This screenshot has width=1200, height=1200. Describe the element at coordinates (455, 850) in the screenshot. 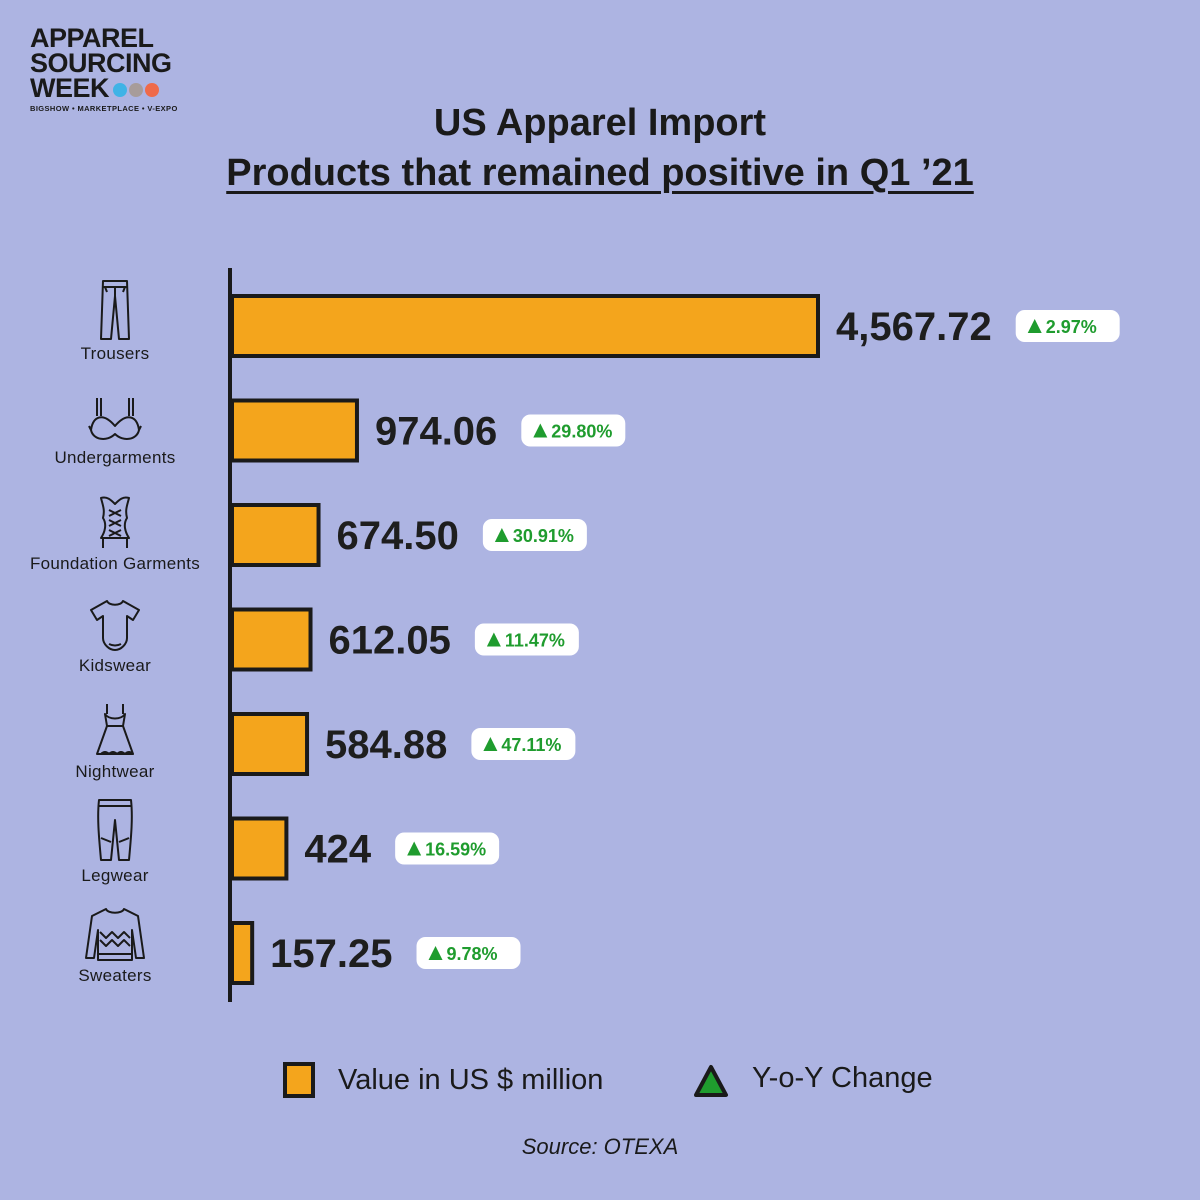

I see `change-label: 16.59%` at that location.